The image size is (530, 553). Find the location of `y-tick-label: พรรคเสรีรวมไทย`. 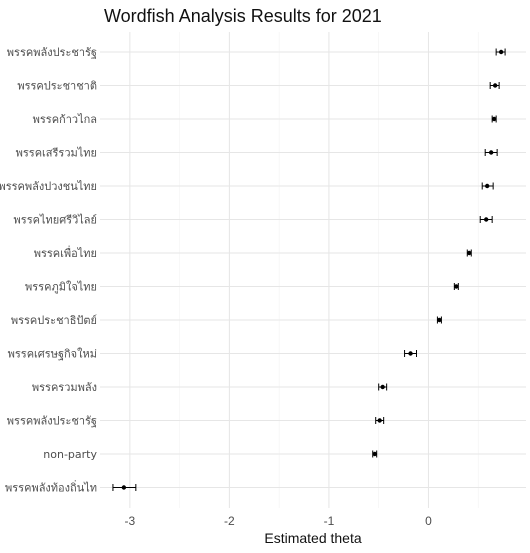

y-tick-label: พรรคเสรีรวมไทย is located at coordinates (56, 153).